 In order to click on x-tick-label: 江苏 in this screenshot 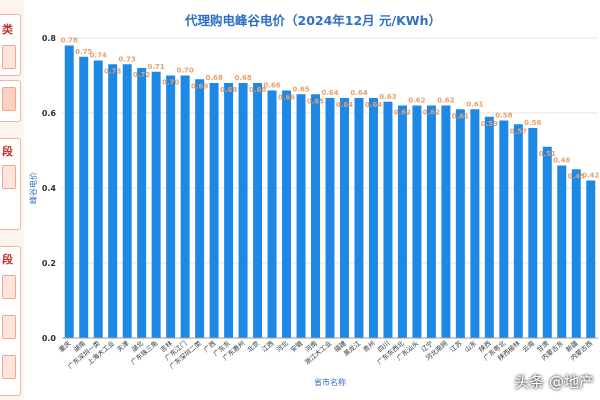, I will do `click(456, 346)`.